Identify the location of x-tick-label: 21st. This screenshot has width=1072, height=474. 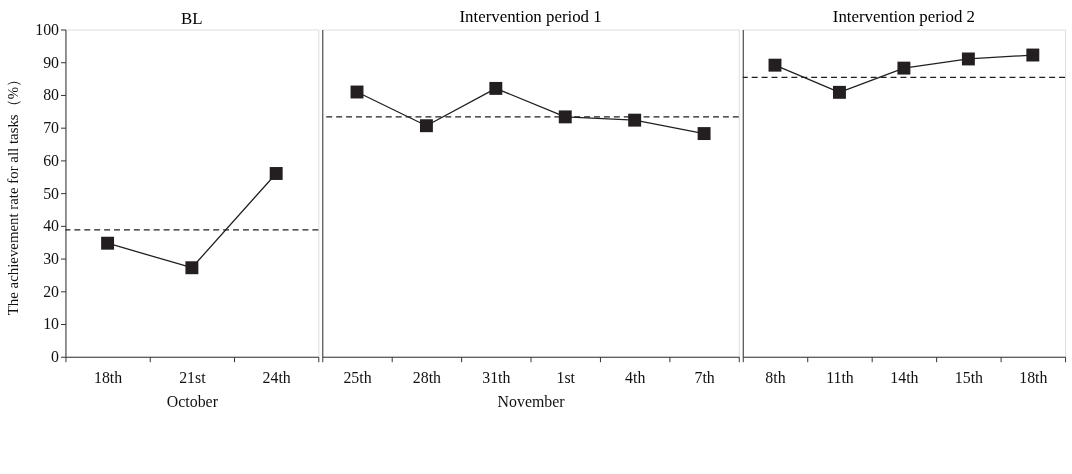
(193, 378).